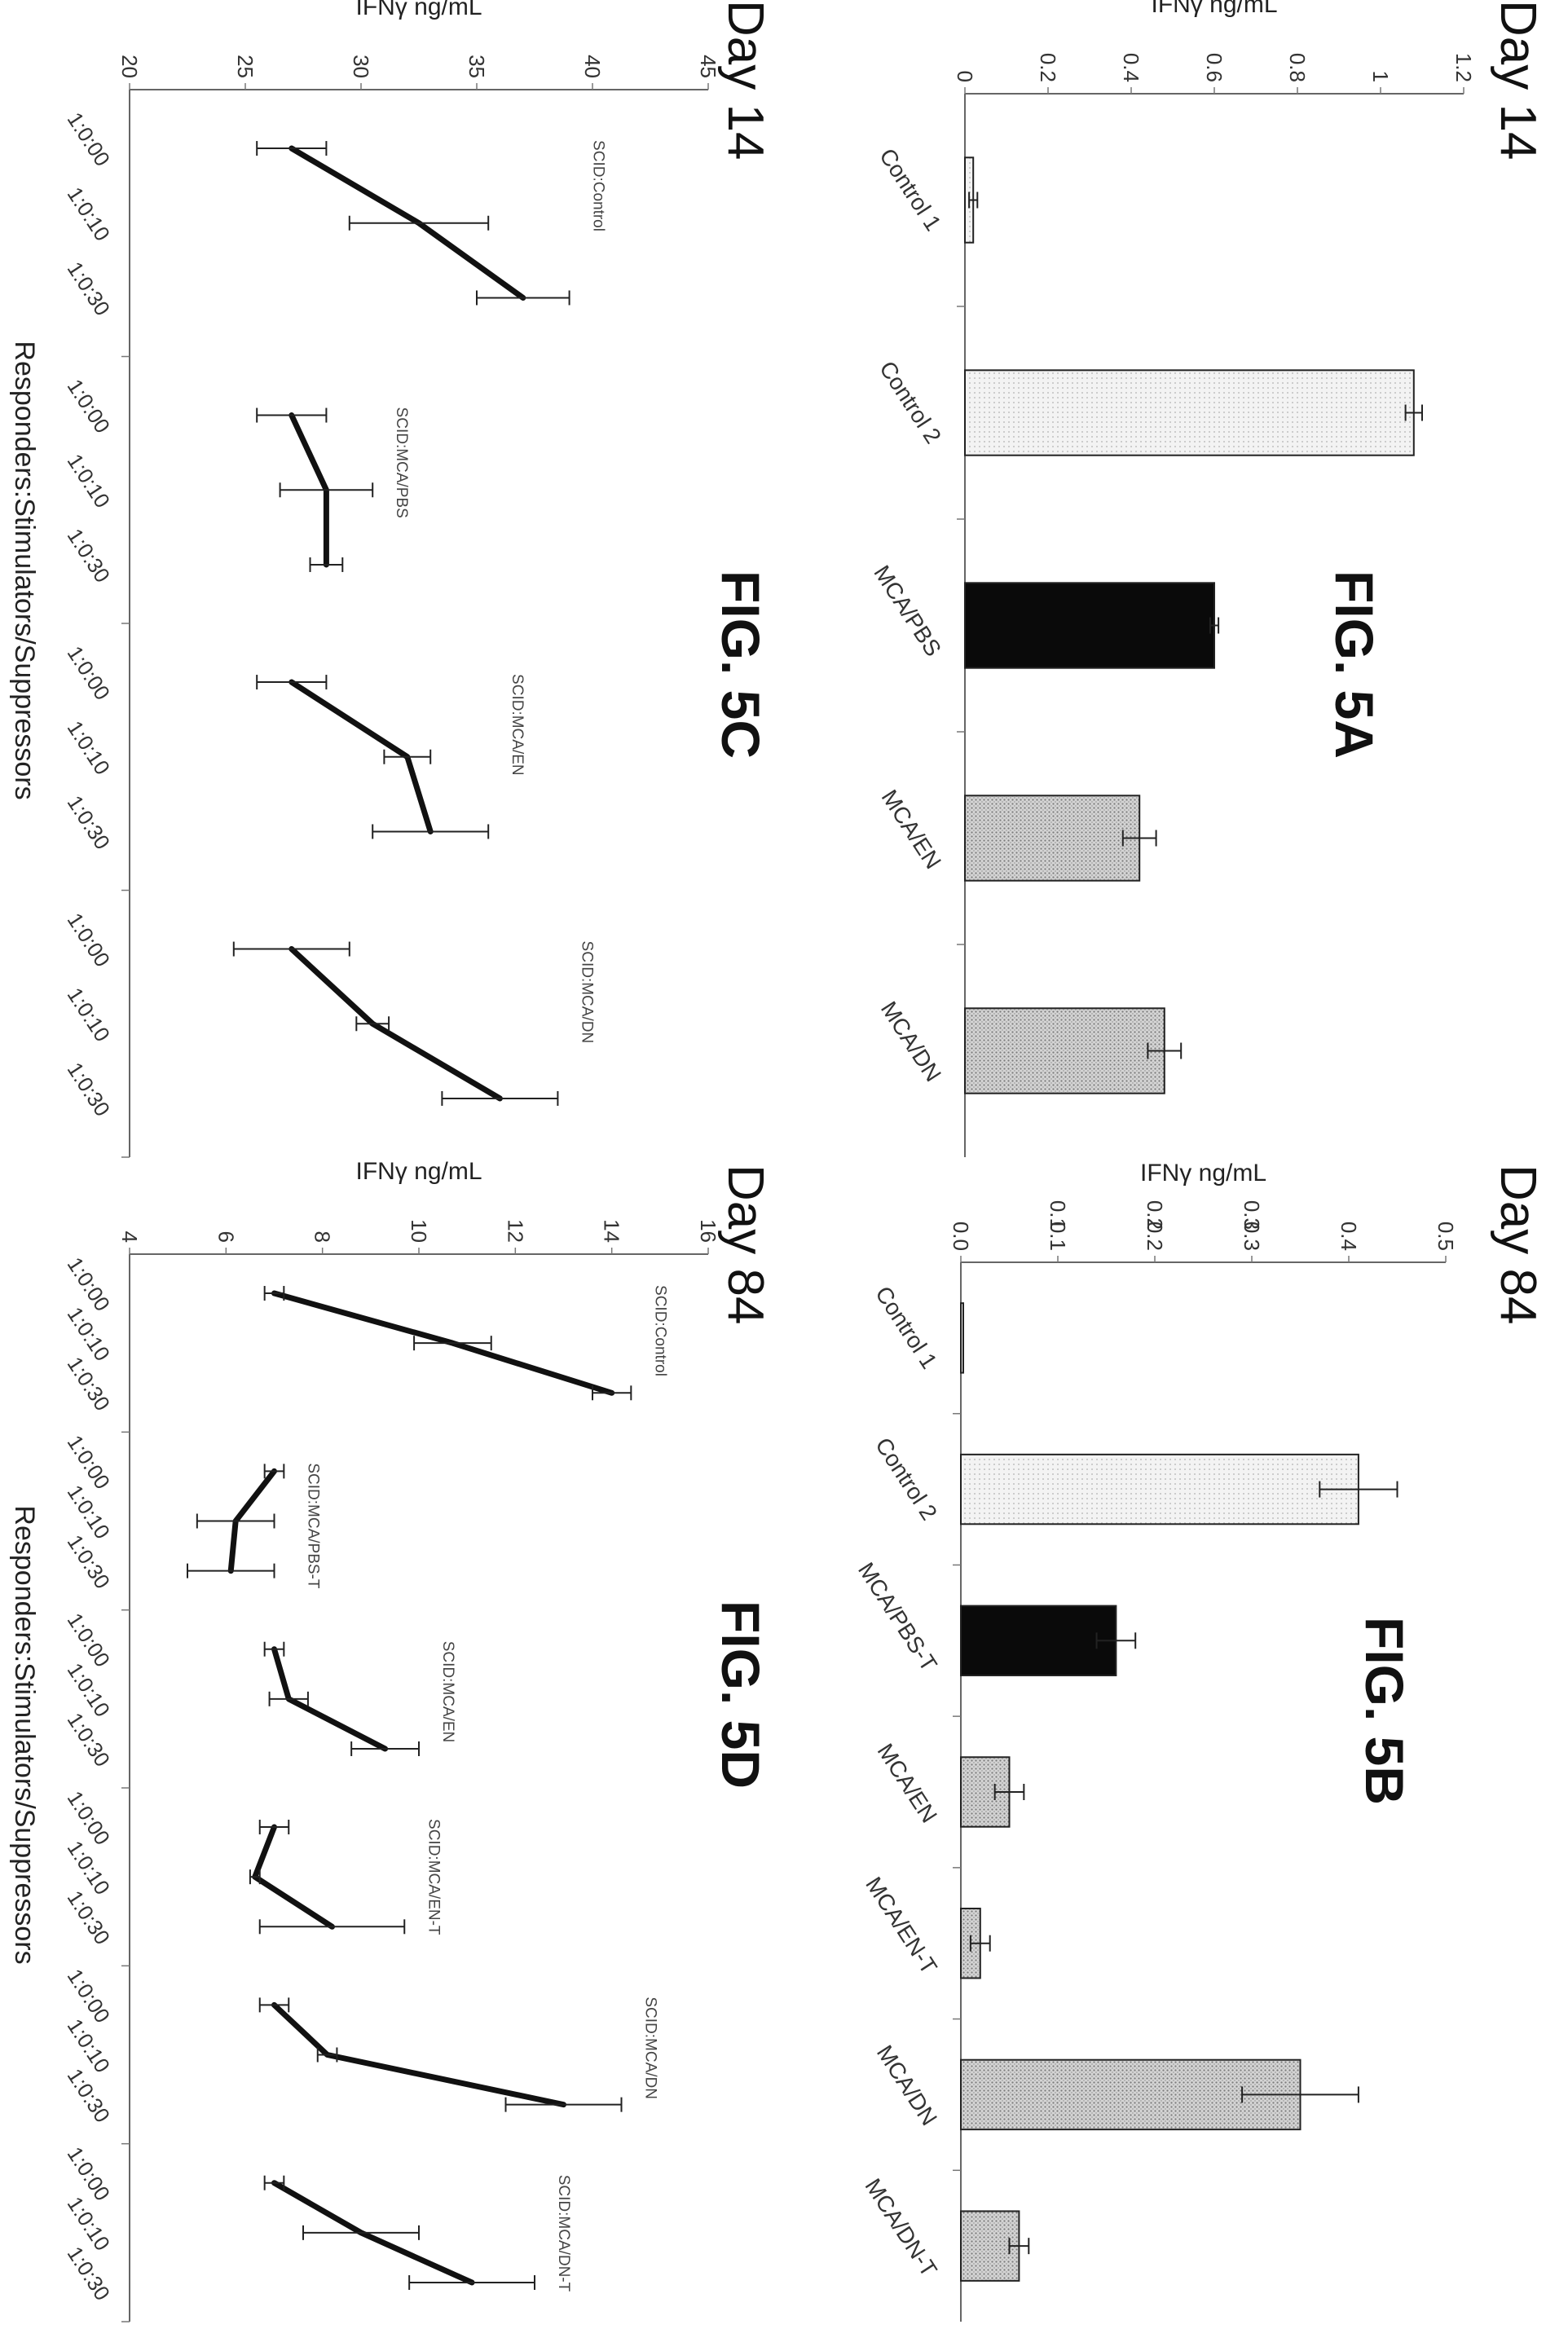 The height and width of the screenshot is (2329, 1568). Describe the element at coordinates (477, 66) in the screenshot. I see `y-tick-label: 35` at that location.